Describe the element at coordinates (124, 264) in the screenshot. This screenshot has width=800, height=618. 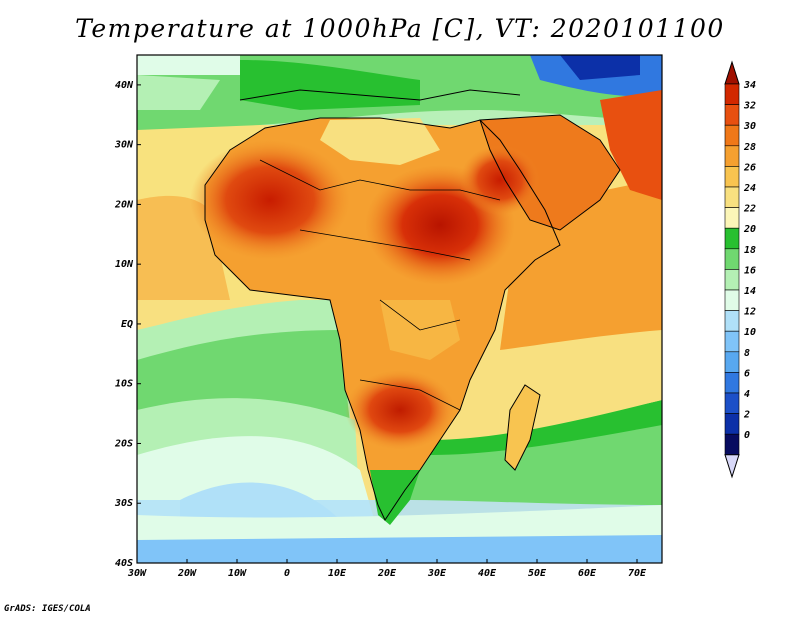
I see `lat-label: 10N` at that location.